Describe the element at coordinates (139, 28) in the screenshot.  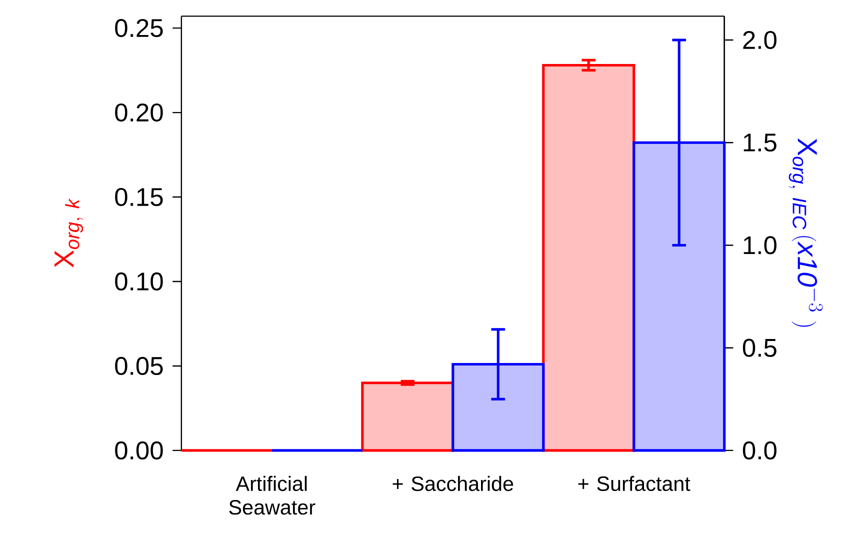
I see `y-tick-label: 0.25` at that location.